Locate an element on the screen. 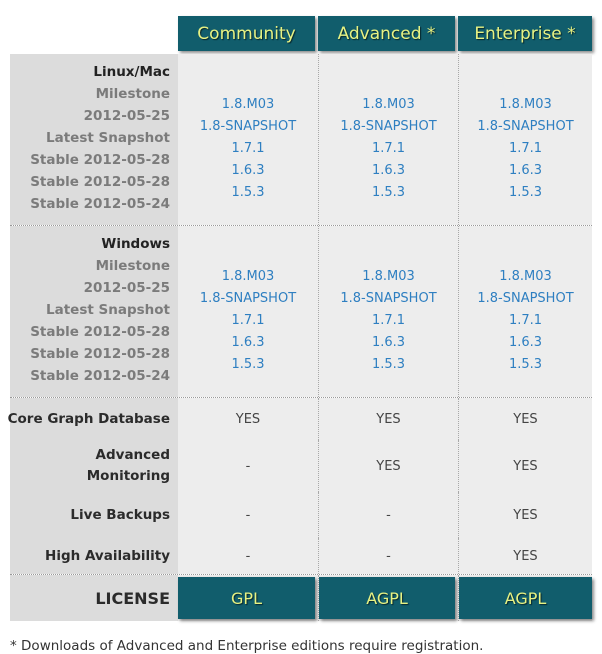 This screenshot has height=654, width=602. feature-label: Live Backups is located at coordinates (120, 514).